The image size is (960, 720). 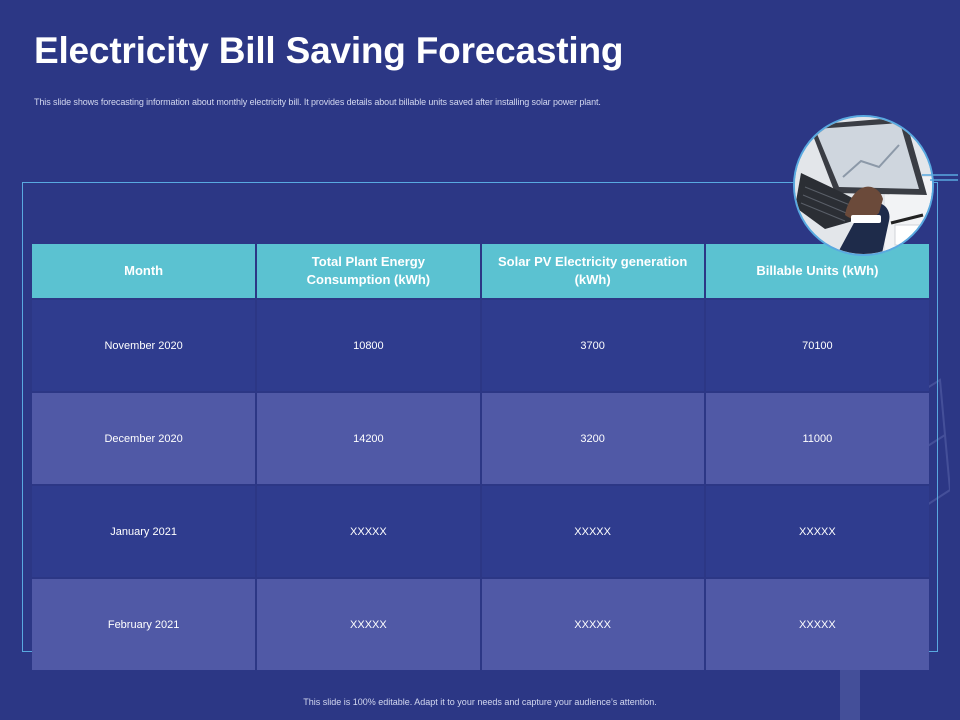 I want to click on laptop-photo, so click(x=863, y=185).